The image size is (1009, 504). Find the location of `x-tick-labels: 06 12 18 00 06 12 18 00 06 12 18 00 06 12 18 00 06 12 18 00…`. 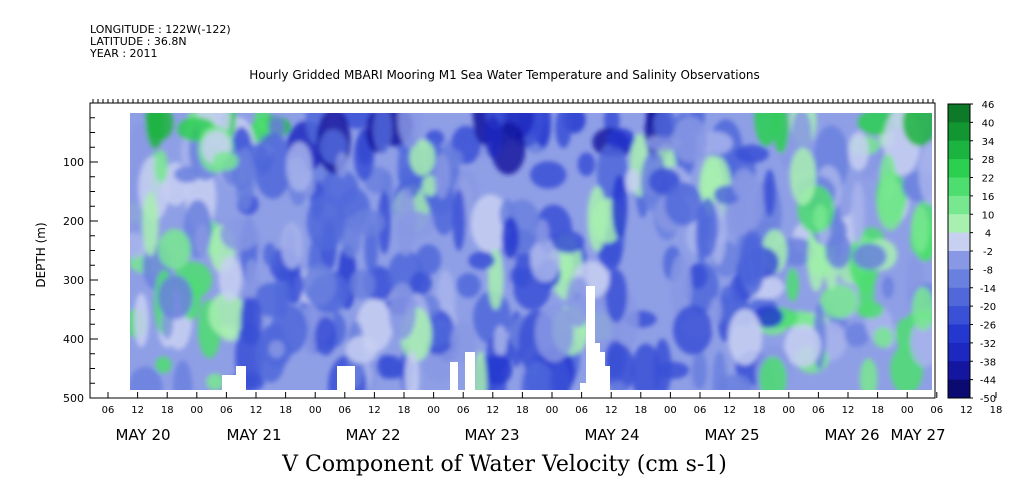

x-tick-labels: 06 12 18 00 06 12 18 00 06 12 18 00 06 12 18 00 06 12 18 00… is located at coordinates (552, 424).